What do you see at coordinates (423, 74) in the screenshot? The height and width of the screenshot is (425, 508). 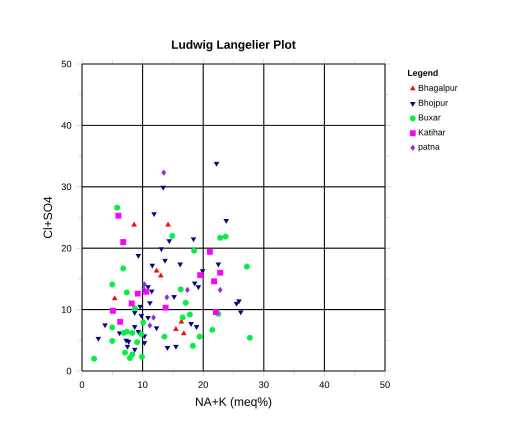 I see `legend-title: Legend` at bounding box center [423, 74].